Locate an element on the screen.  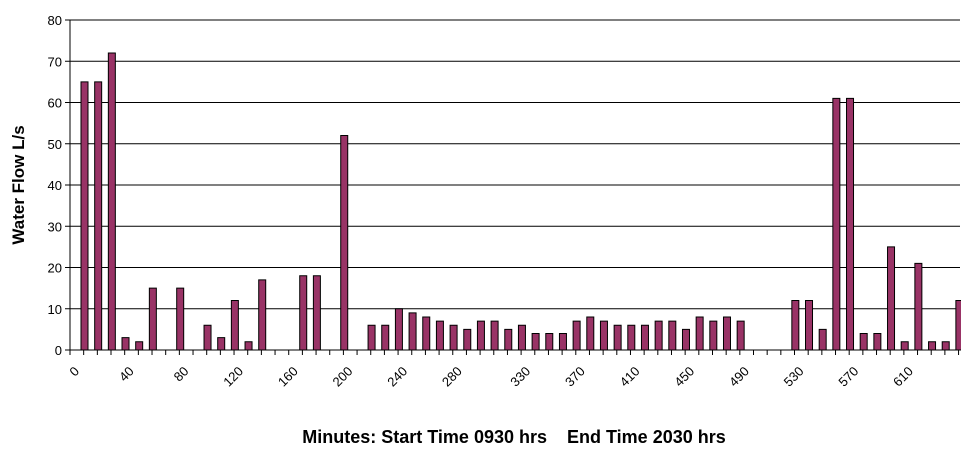
y-tick-label: 60 is located at coordinates (55, 103).